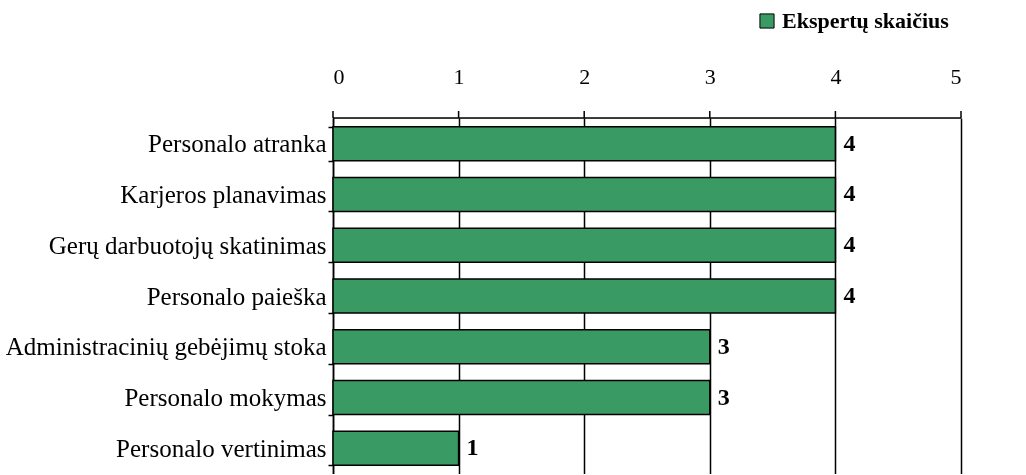  What do you see at coordinates (237, 144) in the screenshot?
I see `y-tick-label: Personalo atranka` at bounding box center [237, 144].